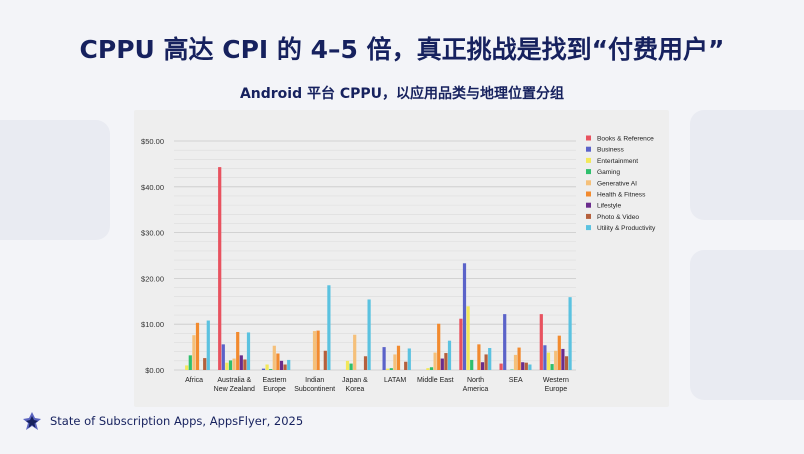  Describe the element at coordinates (617, 183) in the screenshot. I see `legend-label: Generative AI` at that location.